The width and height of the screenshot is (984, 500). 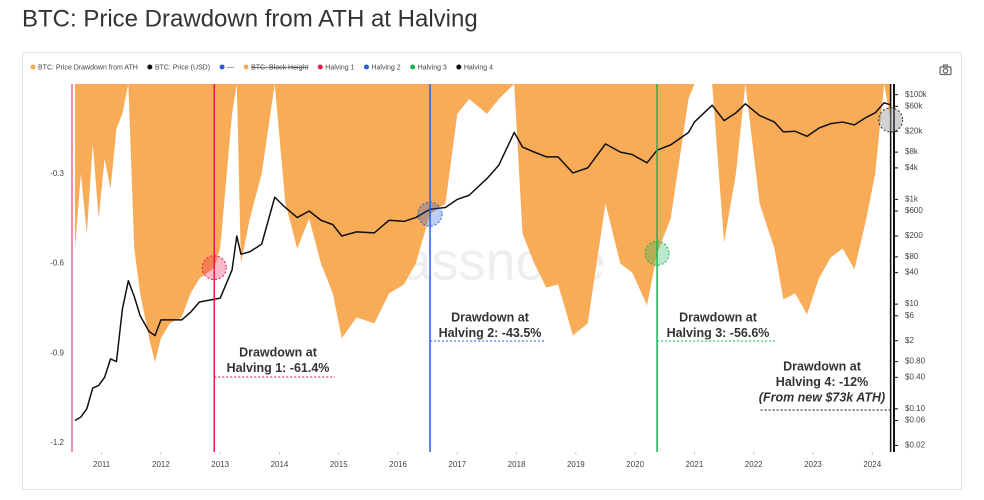 What do you see at coordinates (432, 67) in the screenshot?
I see `legend-label: Halving 3` at bounding box center [432, 67].